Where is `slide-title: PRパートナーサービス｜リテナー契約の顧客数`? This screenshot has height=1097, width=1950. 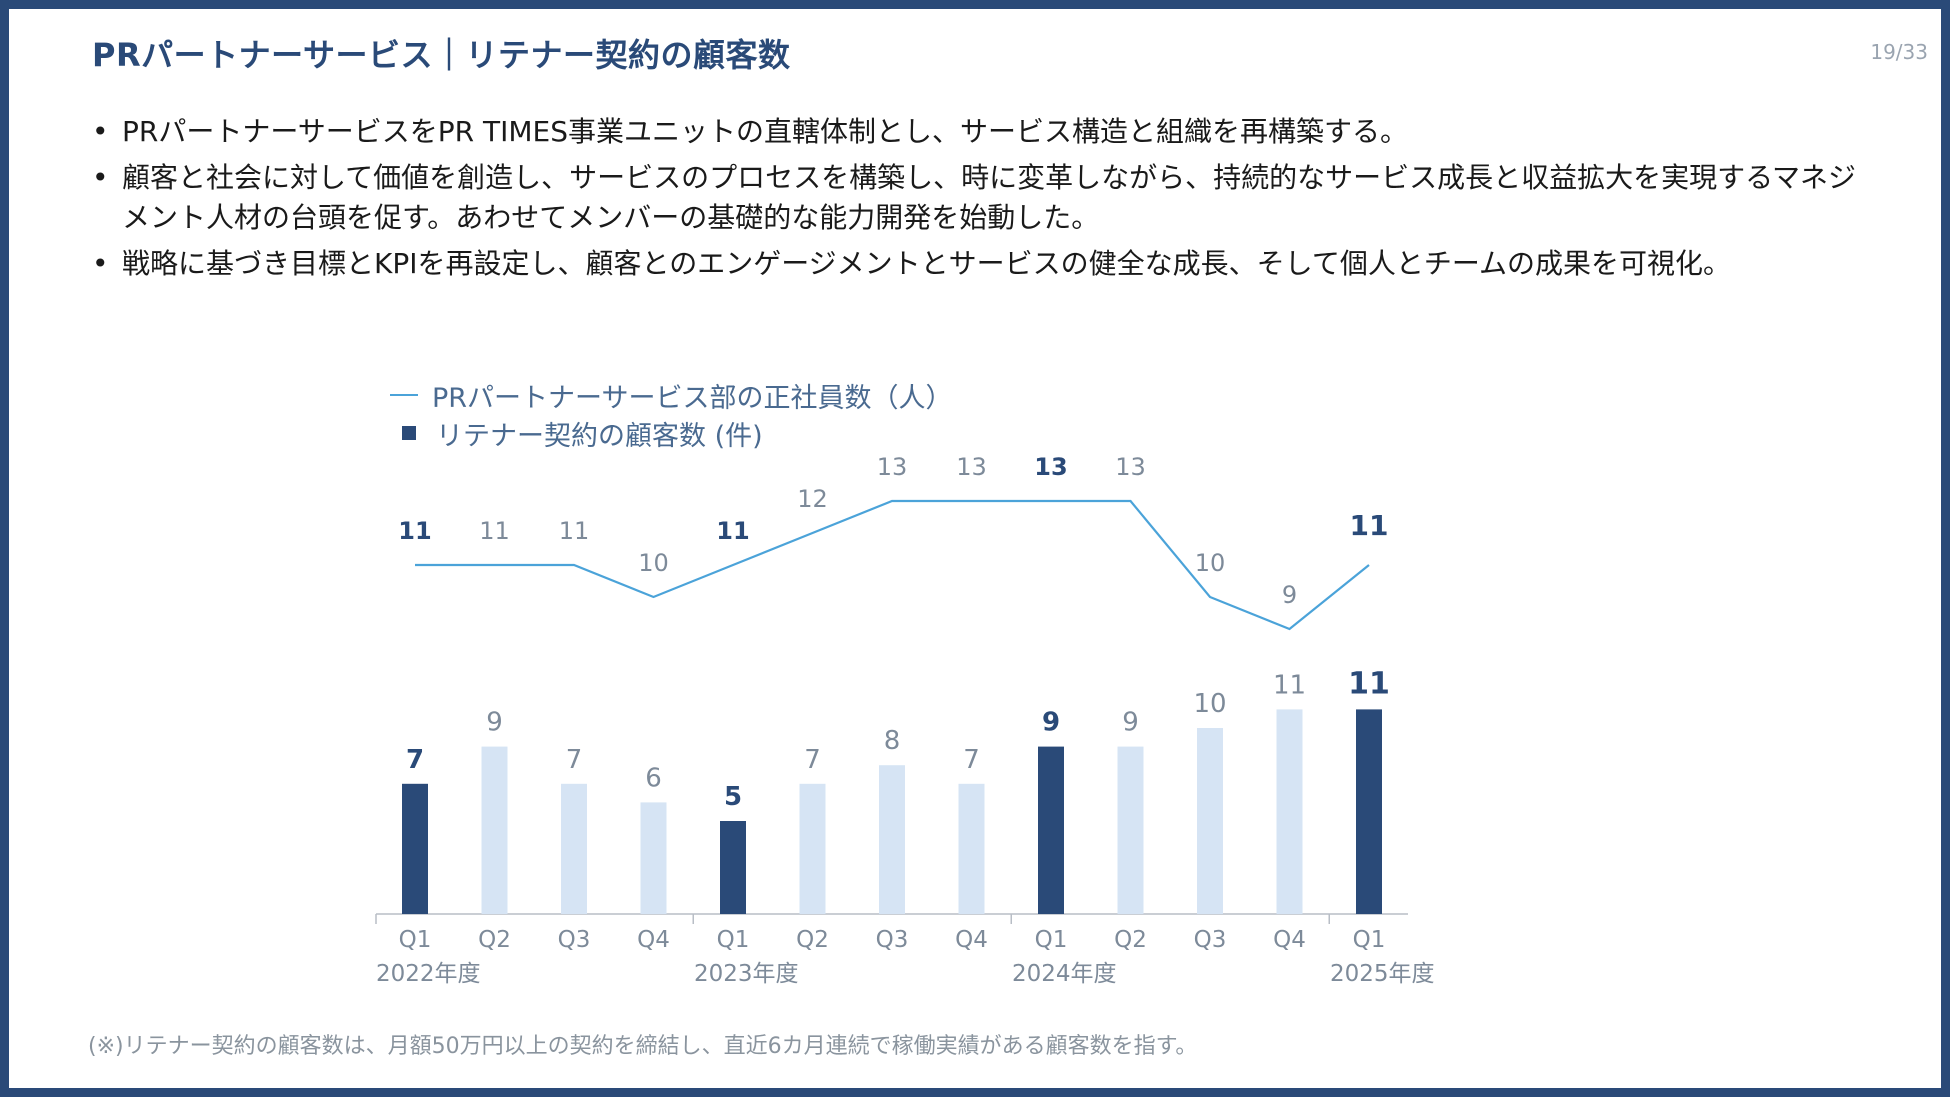 slide-title: PRパートナーサービス｜リテナー契約の顧客数 is located at coordinates (441, 55).